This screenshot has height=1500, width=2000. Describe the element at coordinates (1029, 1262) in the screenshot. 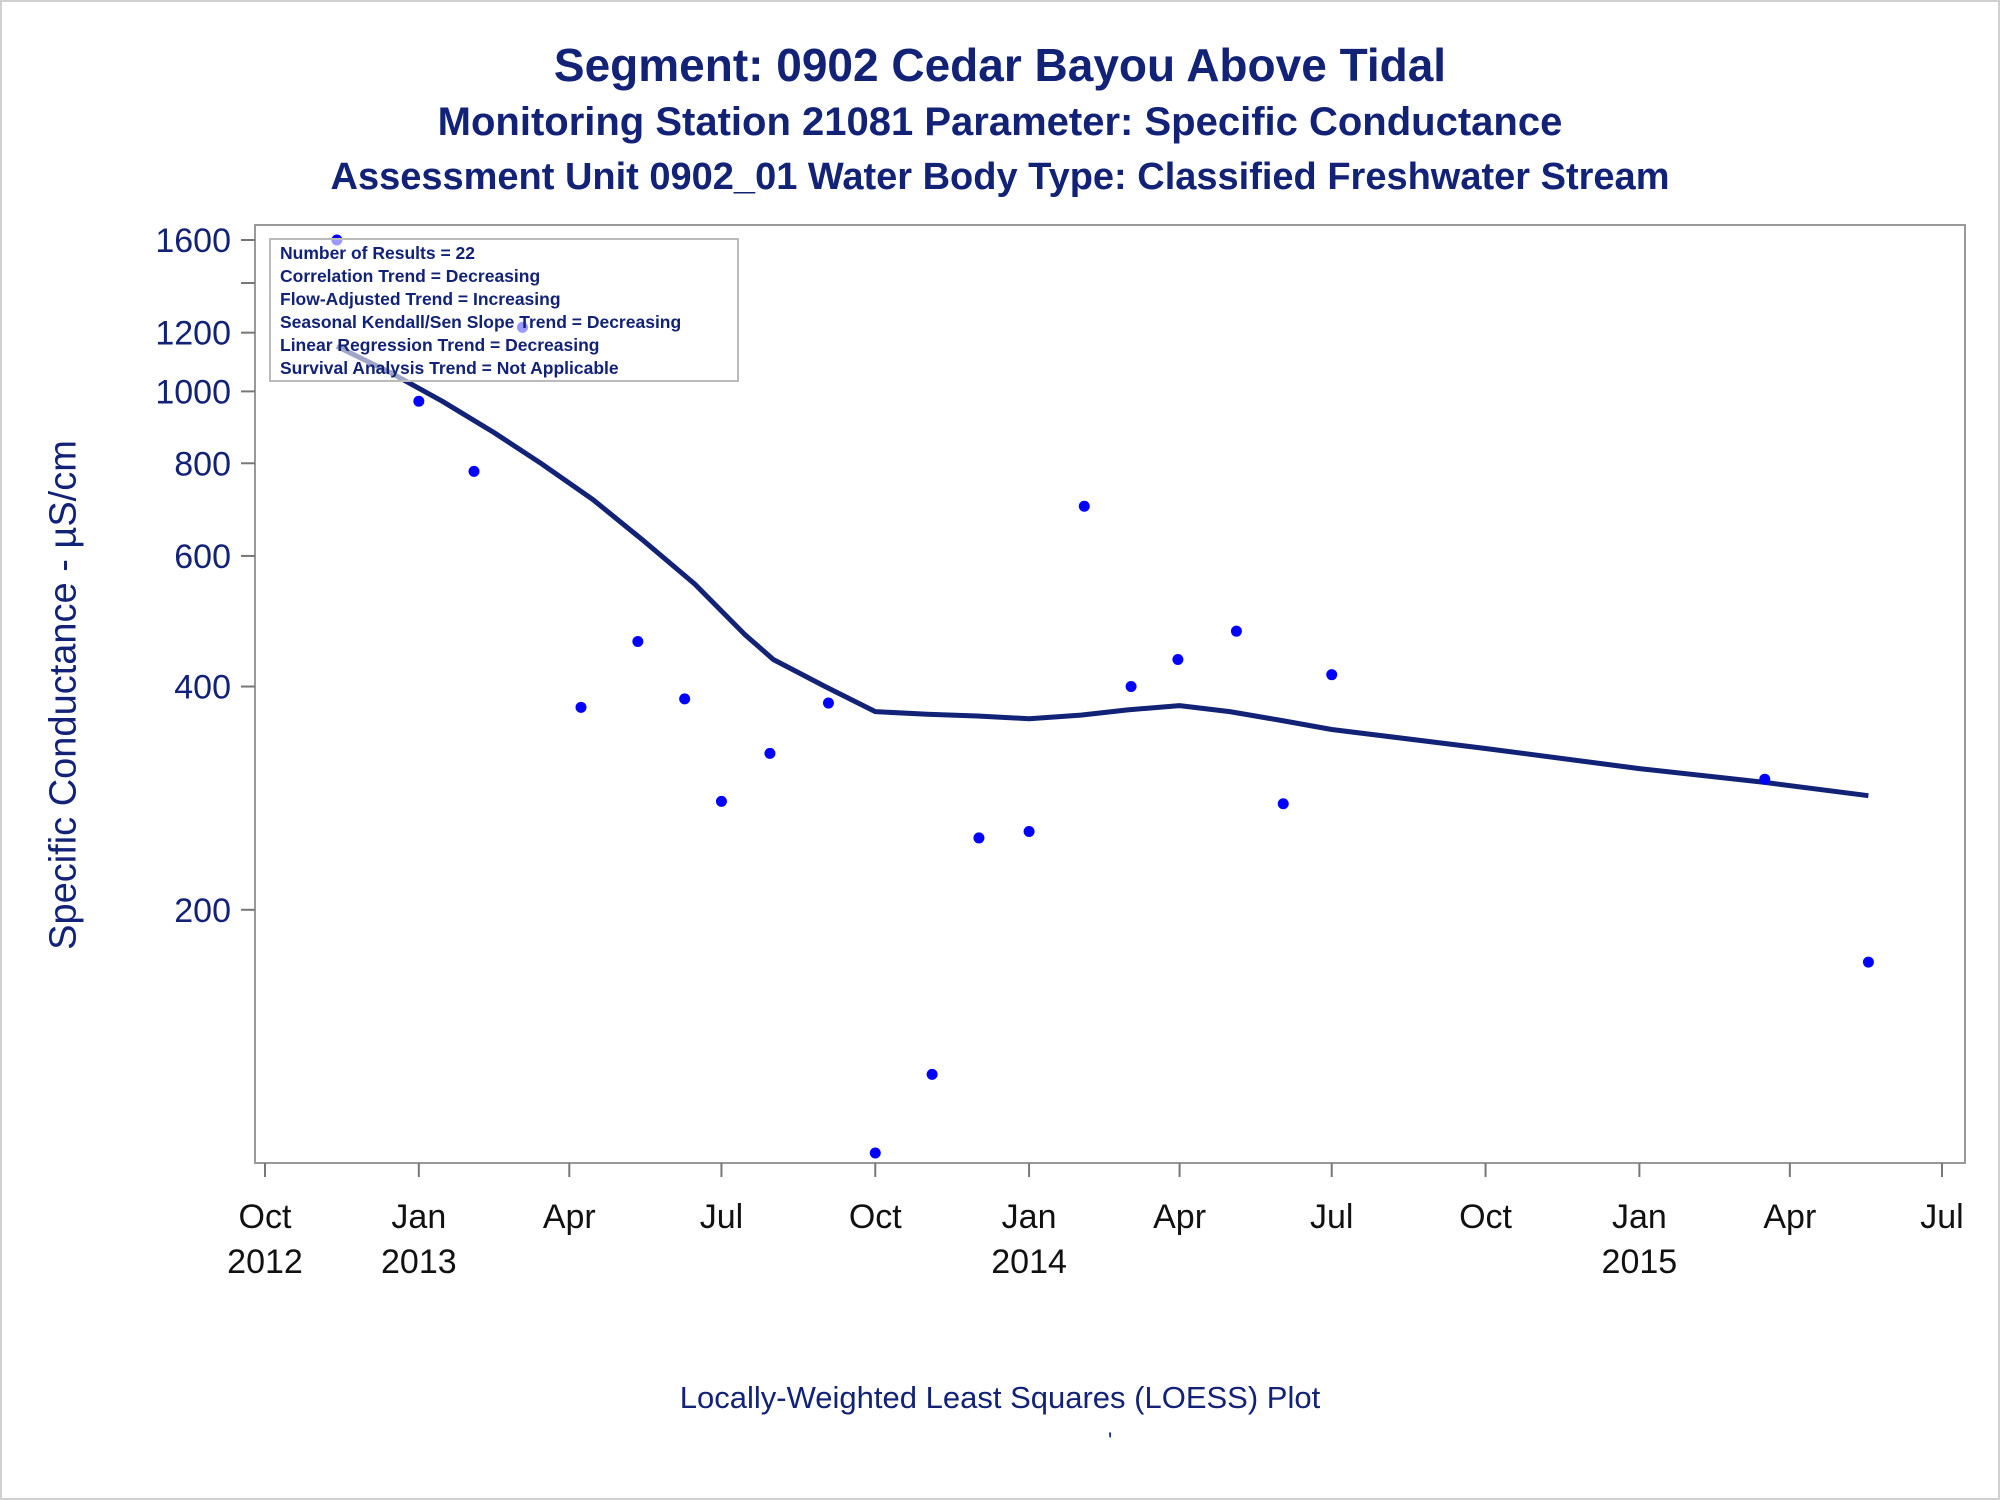

I see `x-tick-year-label: 2014` at that location.